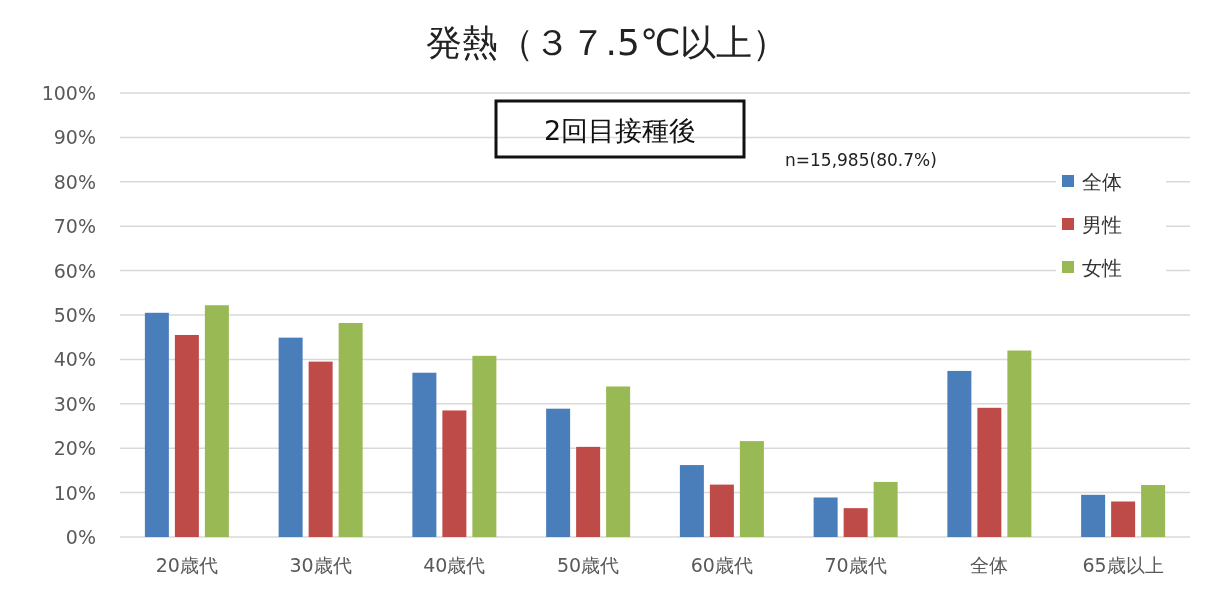 The height and width of the screenshot is (596, 1214). I want to click on x-tick-label: 20歳代, so click(186, 565).